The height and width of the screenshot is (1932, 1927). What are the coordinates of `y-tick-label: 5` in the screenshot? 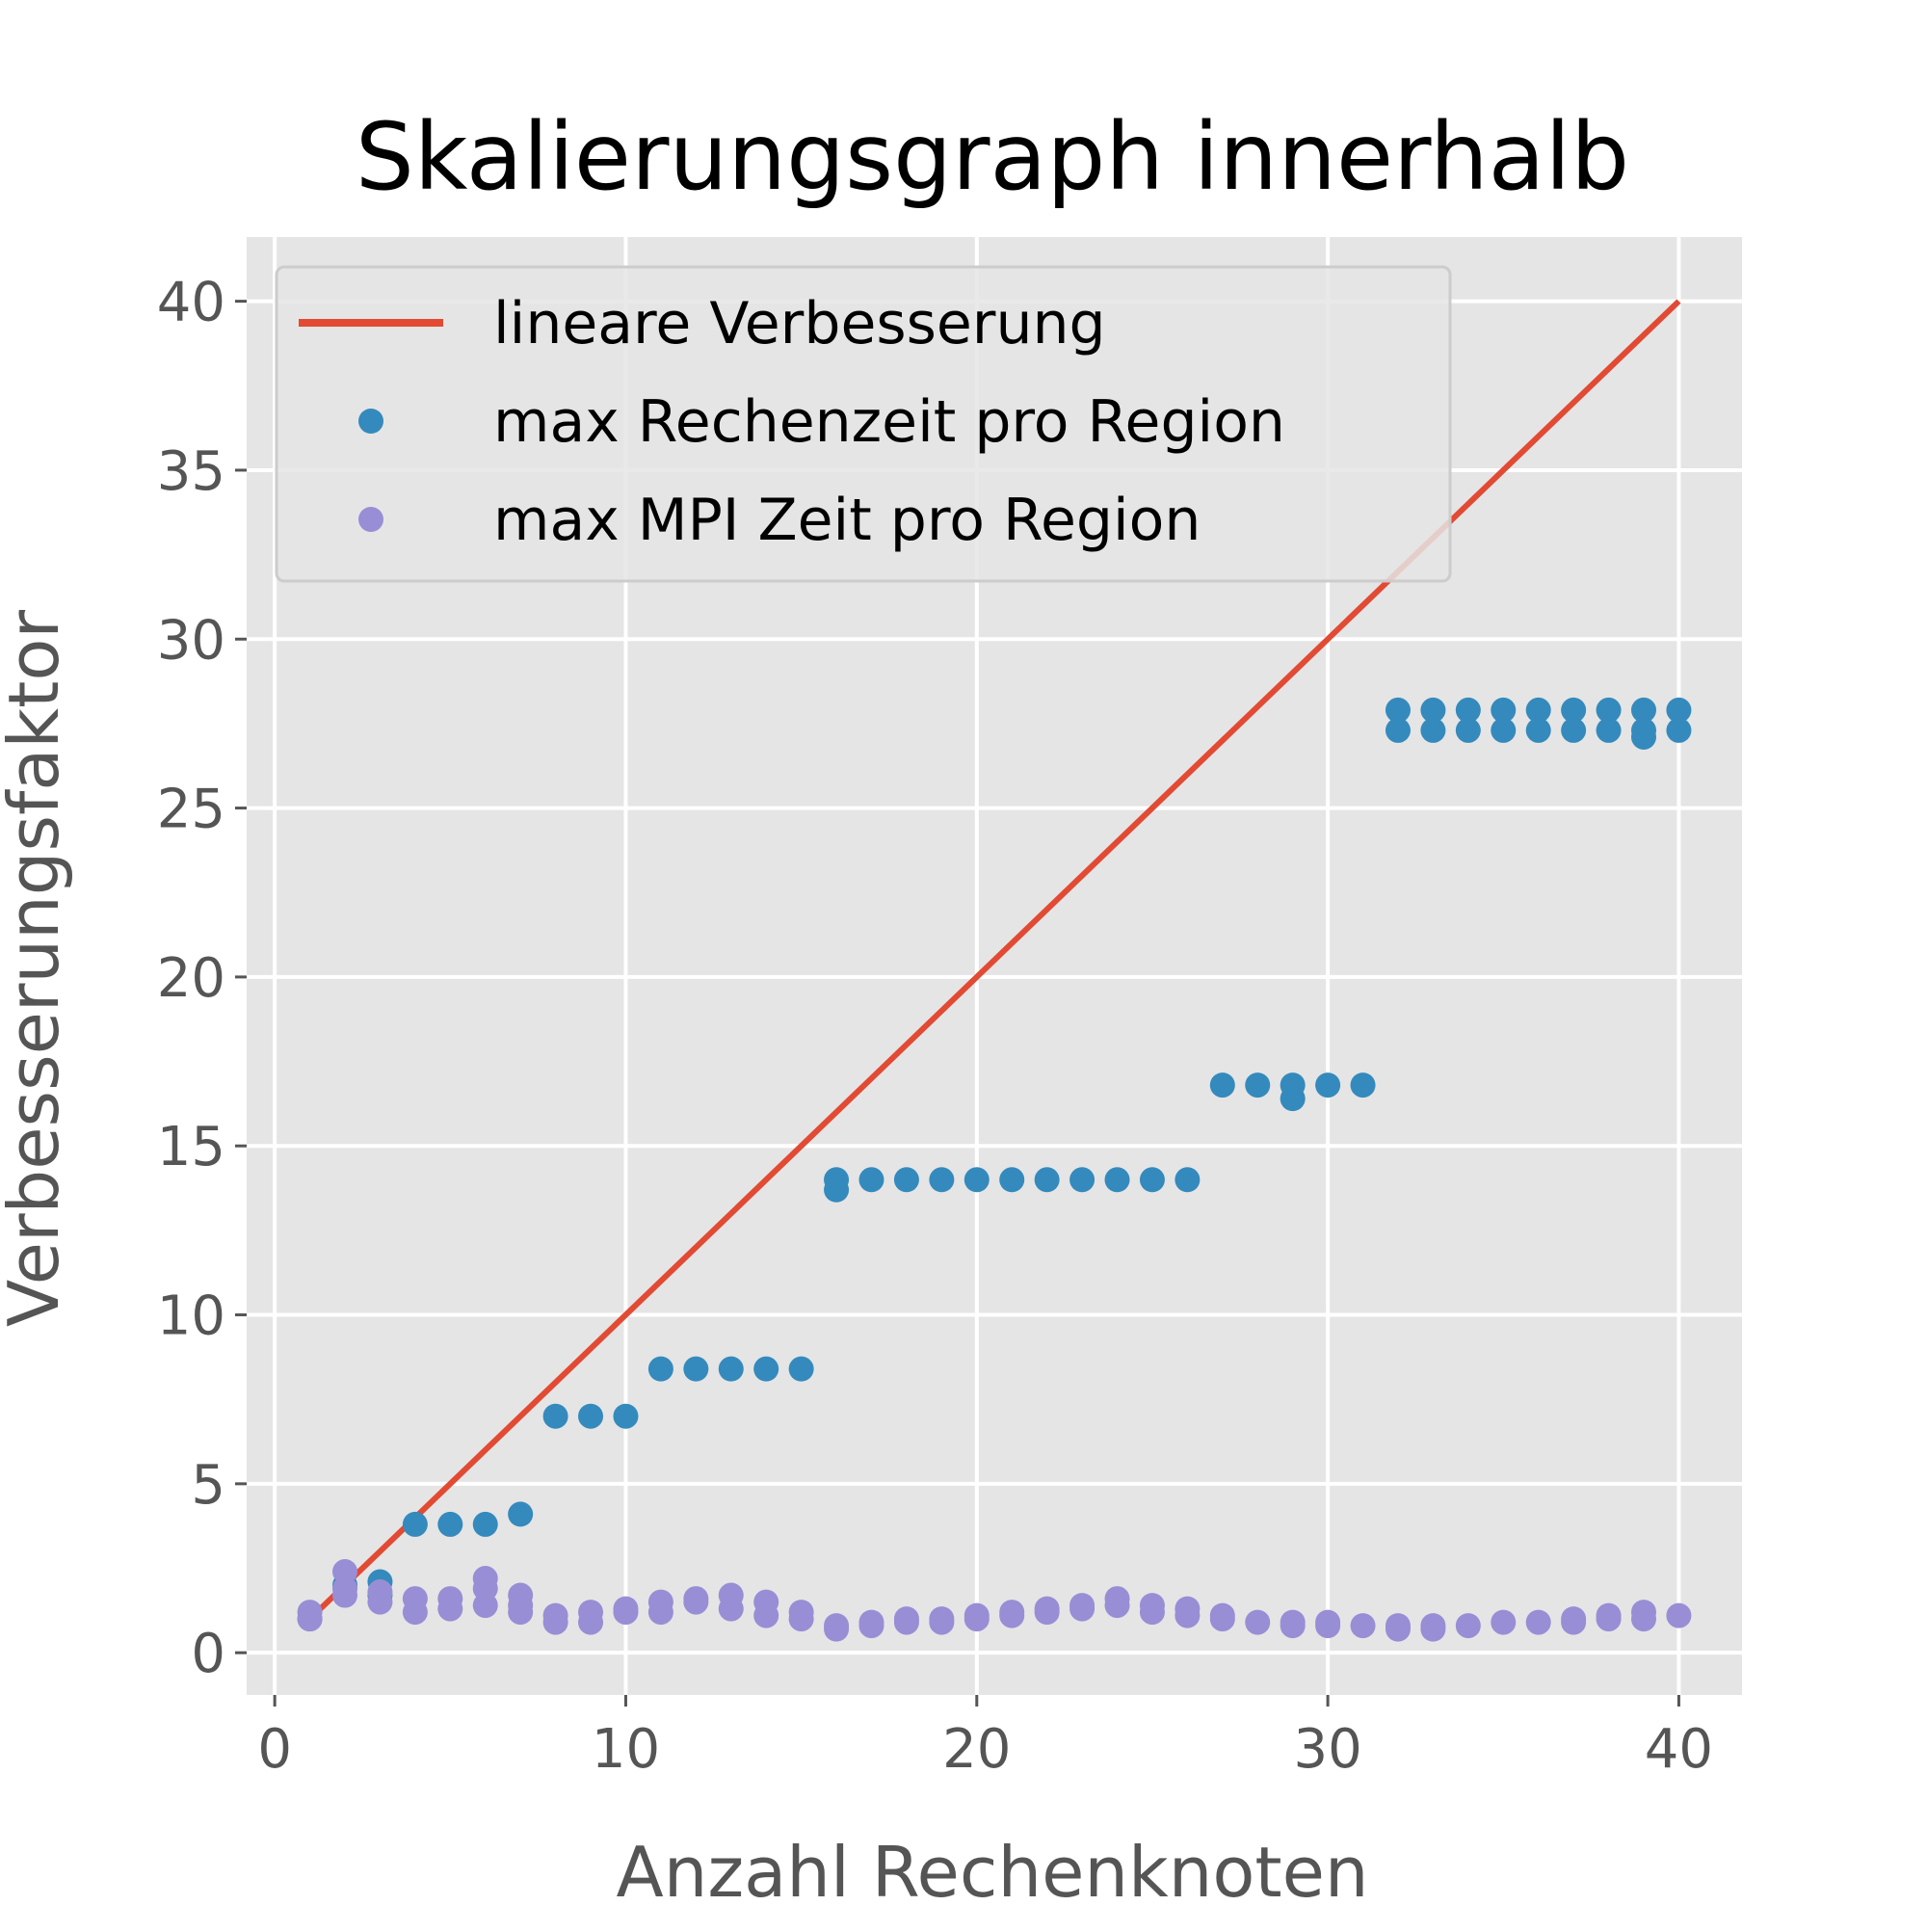 It's located at (208, 1485).